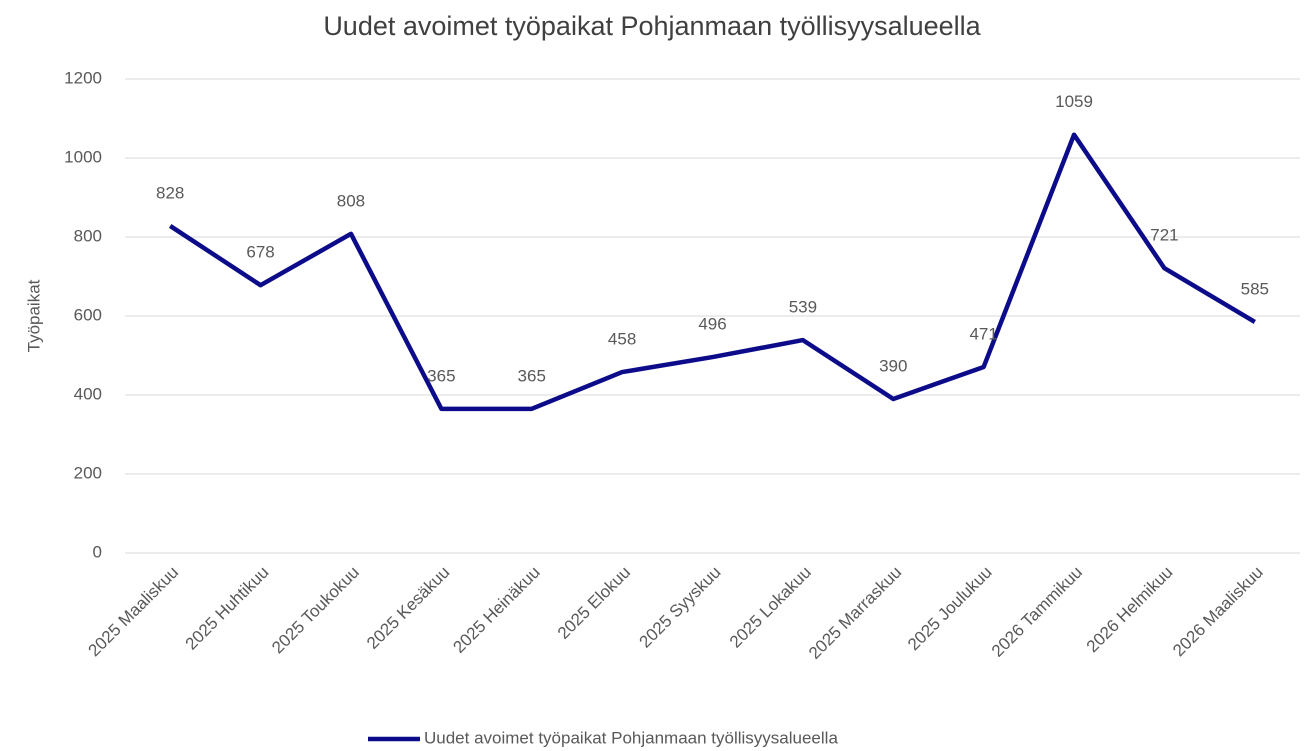 This screenshot has width=1306, height=751. What do you see at coordinates (770, 607) in the screenshot?
I see `x-tick-label: 2025 Lokakuu` at bounding box center [770, 607].